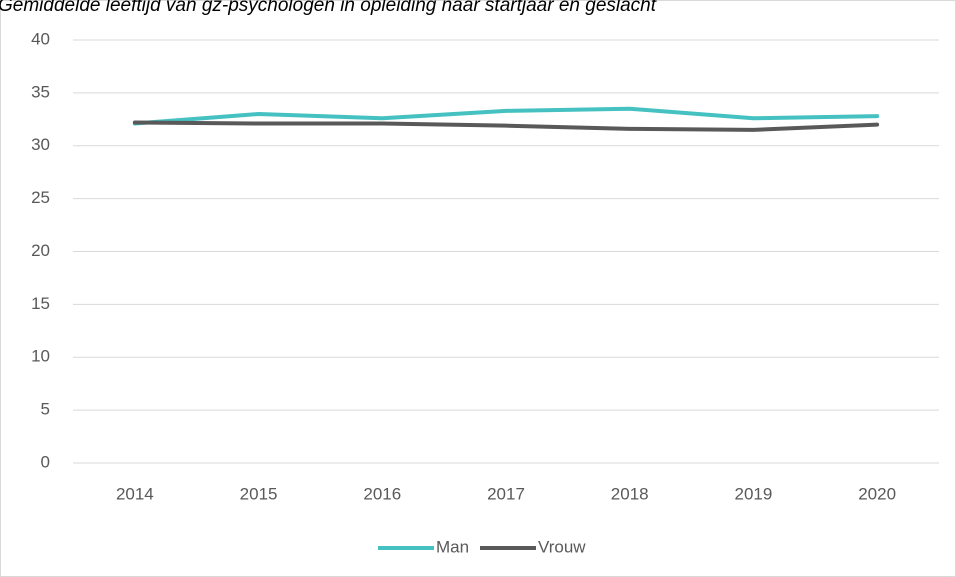 The height and width of the screenshot is (577, 956). I want to click on x-tick-label: 2017, so click(506, 493).